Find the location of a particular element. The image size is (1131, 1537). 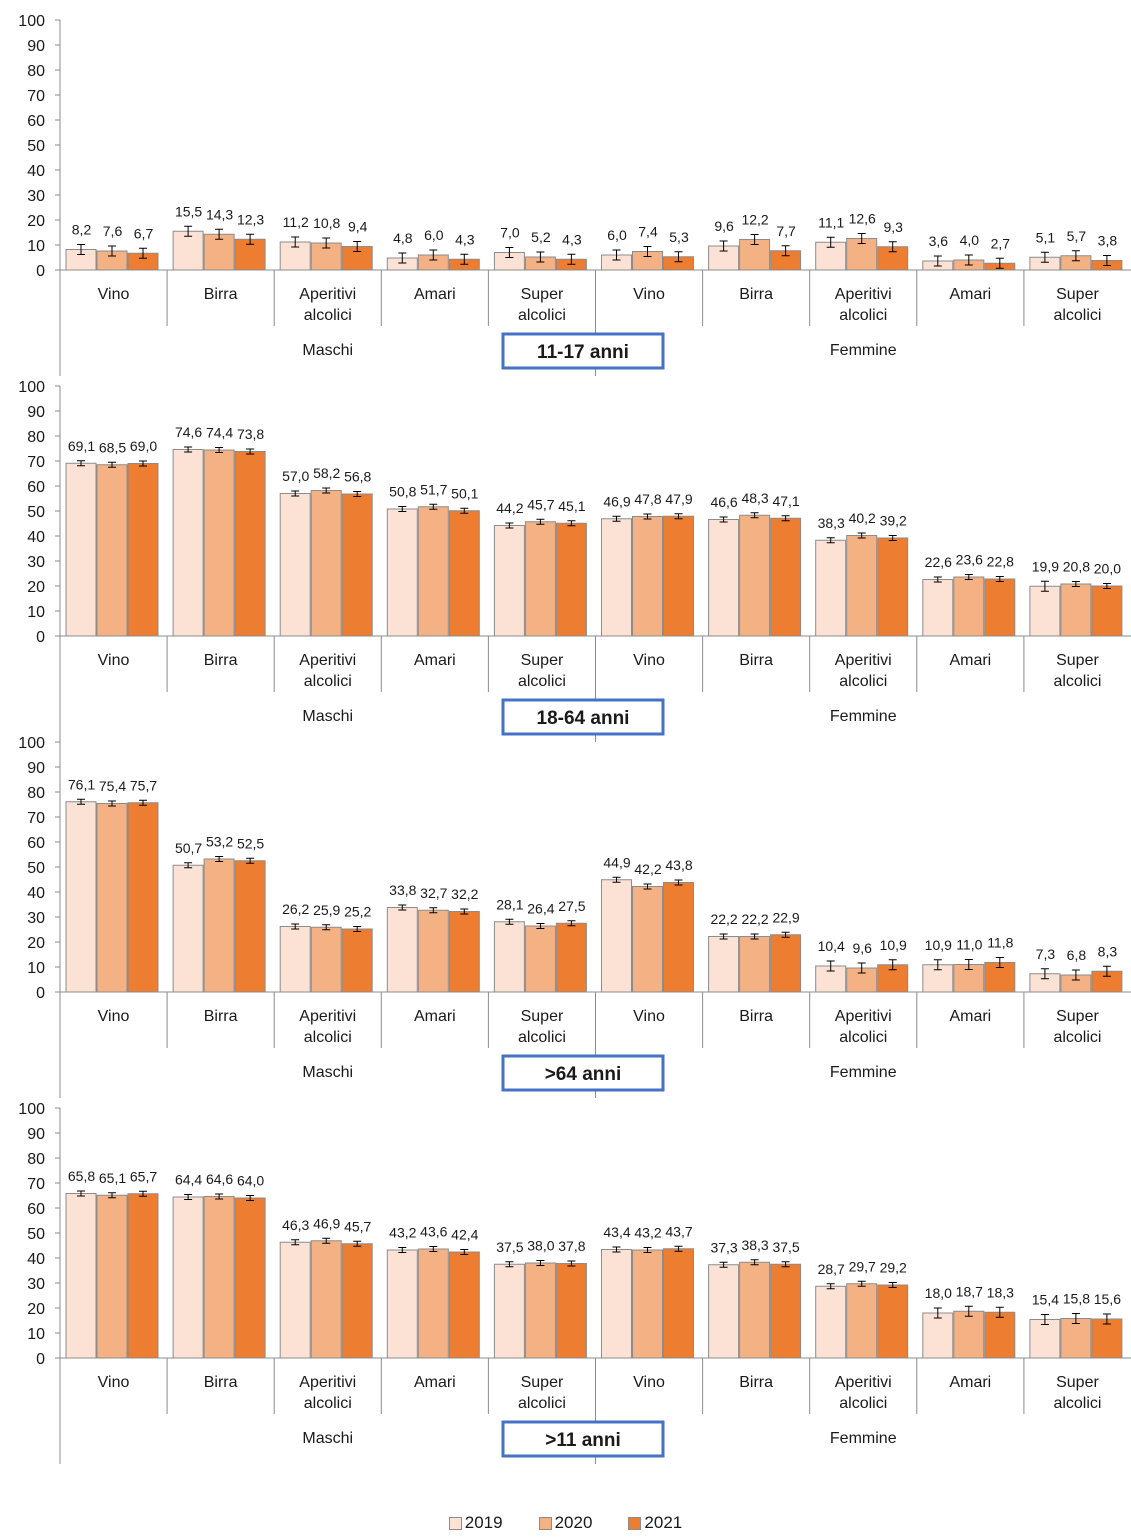

legend: 2019 2020 2021 is located at coordinates (565, 1523).